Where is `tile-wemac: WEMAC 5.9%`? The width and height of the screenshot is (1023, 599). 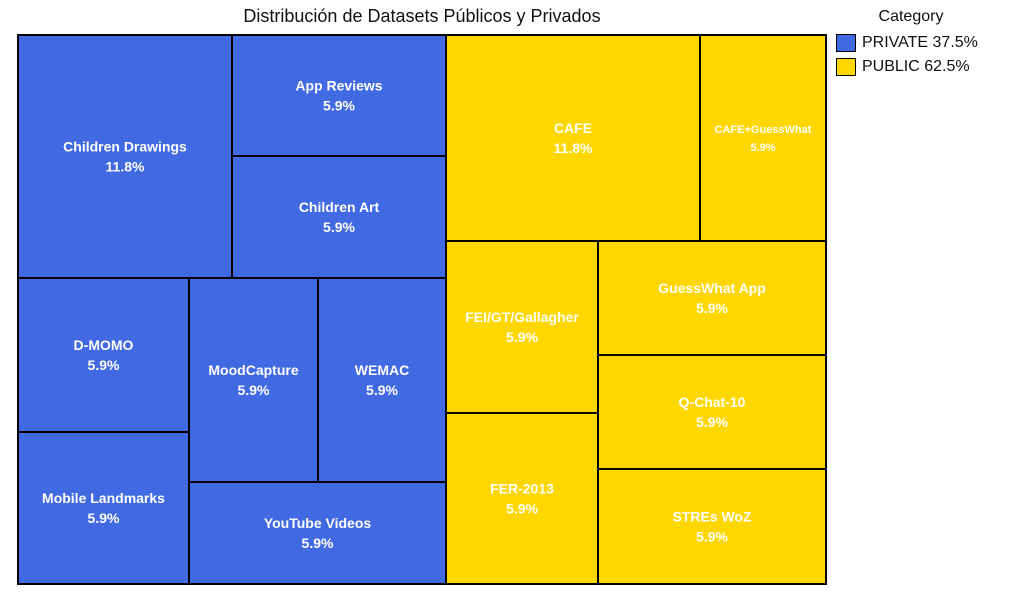 tile-wemac: WEMAC 5.9% is located at coordinates (382, 380).